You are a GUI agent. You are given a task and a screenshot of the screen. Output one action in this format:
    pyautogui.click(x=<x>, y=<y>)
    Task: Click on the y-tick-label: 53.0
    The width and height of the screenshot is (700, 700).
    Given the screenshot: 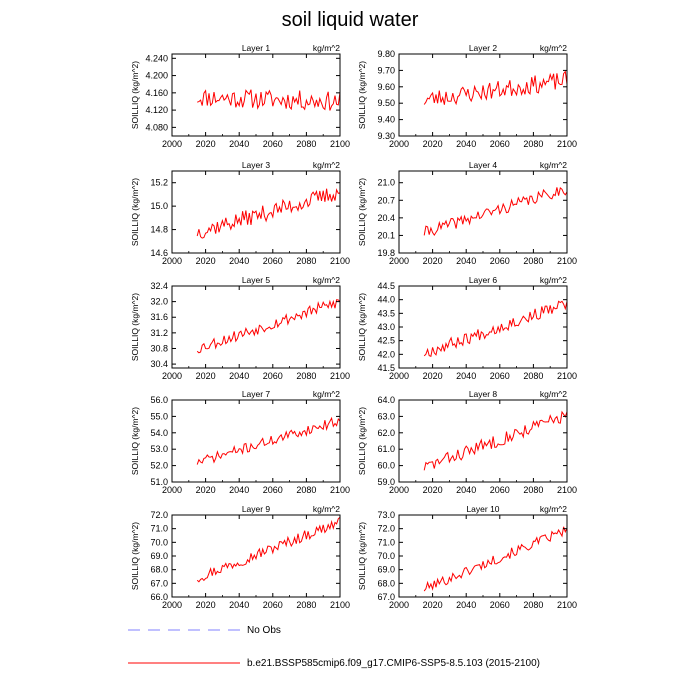 What is the action you would take?
    pyautogui.click(x=159, y=449)
    